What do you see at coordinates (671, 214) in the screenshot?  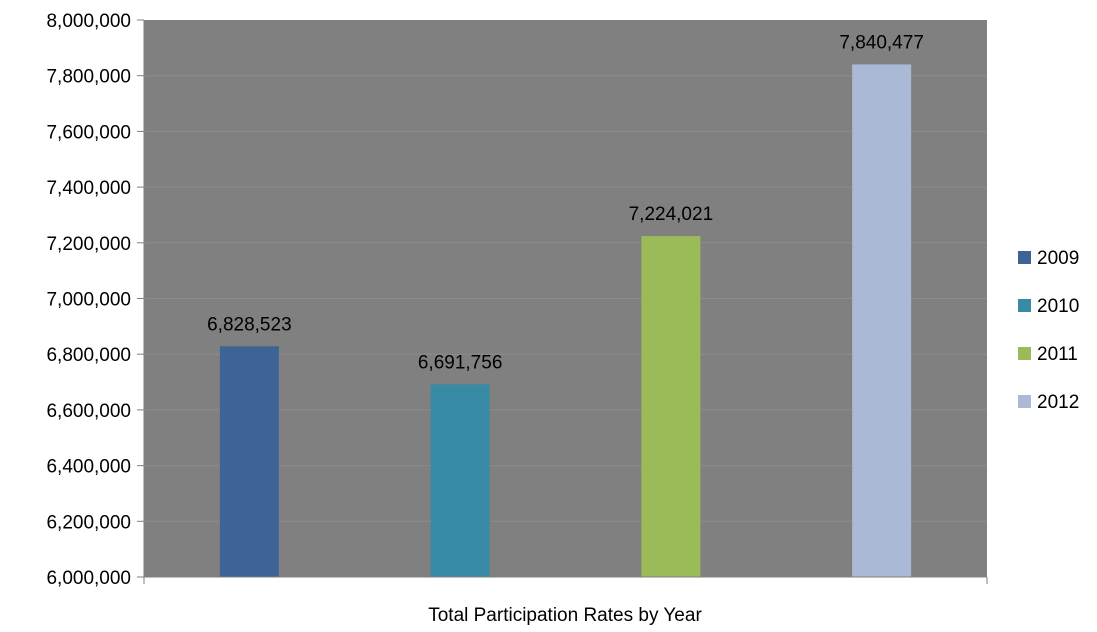 I see `data-label-2011: 7,224,021` at bounding box center [671, 214].